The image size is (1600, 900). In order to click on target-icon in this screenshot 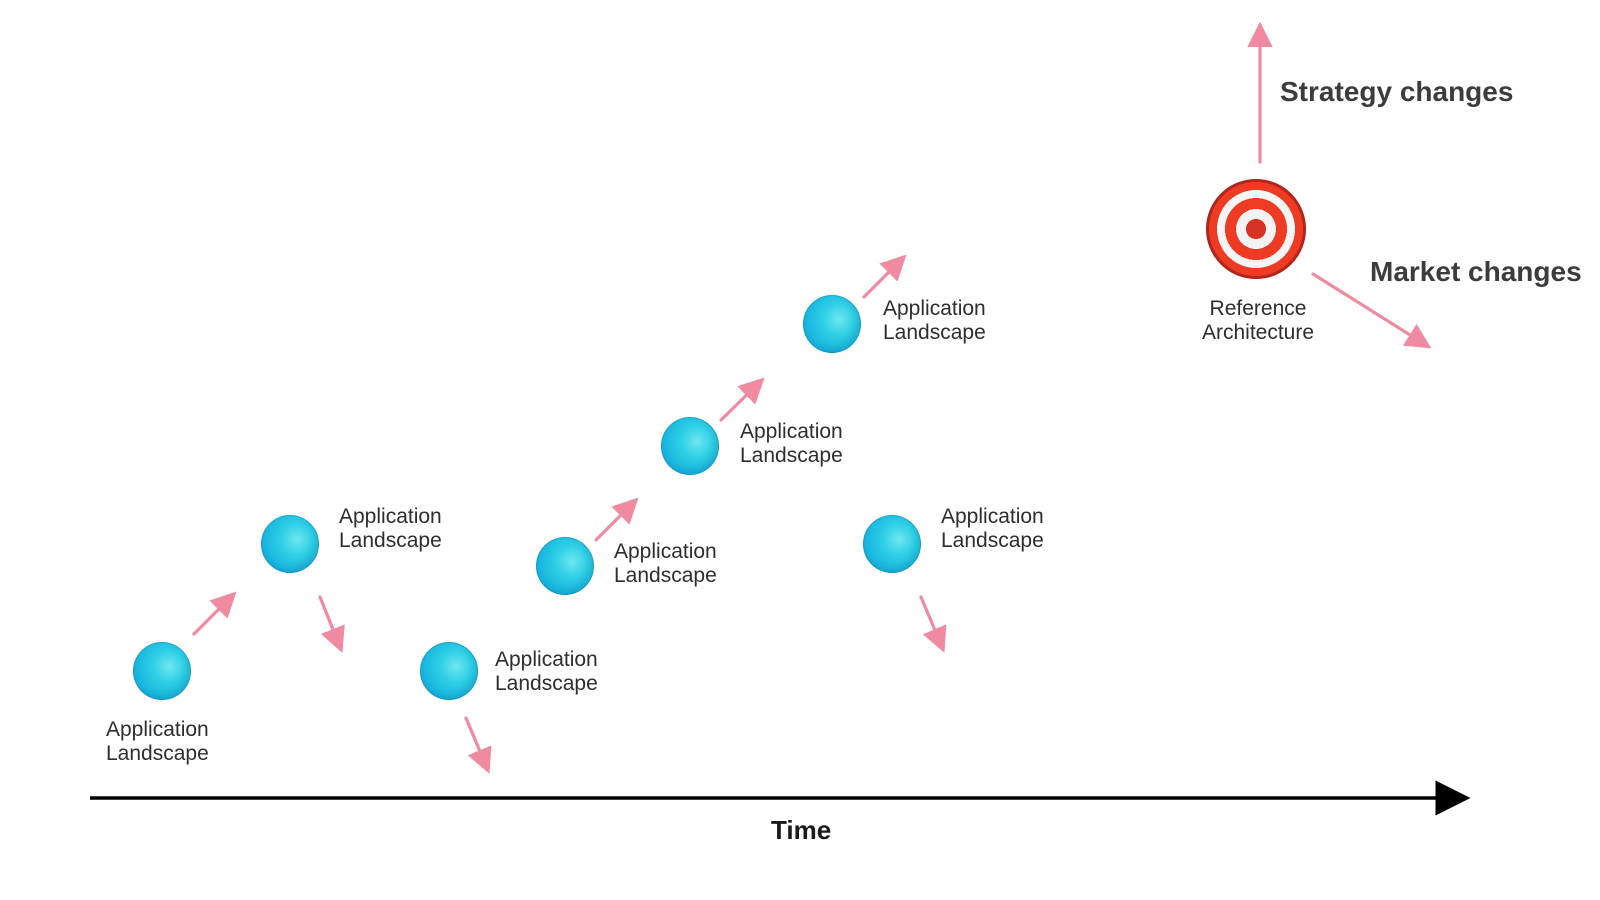, I will do `click(1256, 229)`.